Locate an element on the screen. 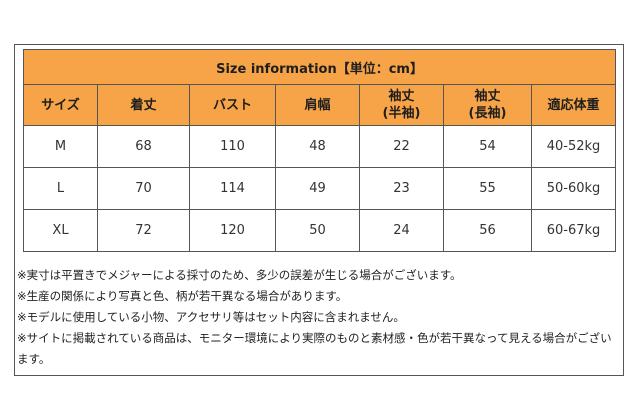  table-title: Size information【単位：cm】 is located at coordinates (319, 67).